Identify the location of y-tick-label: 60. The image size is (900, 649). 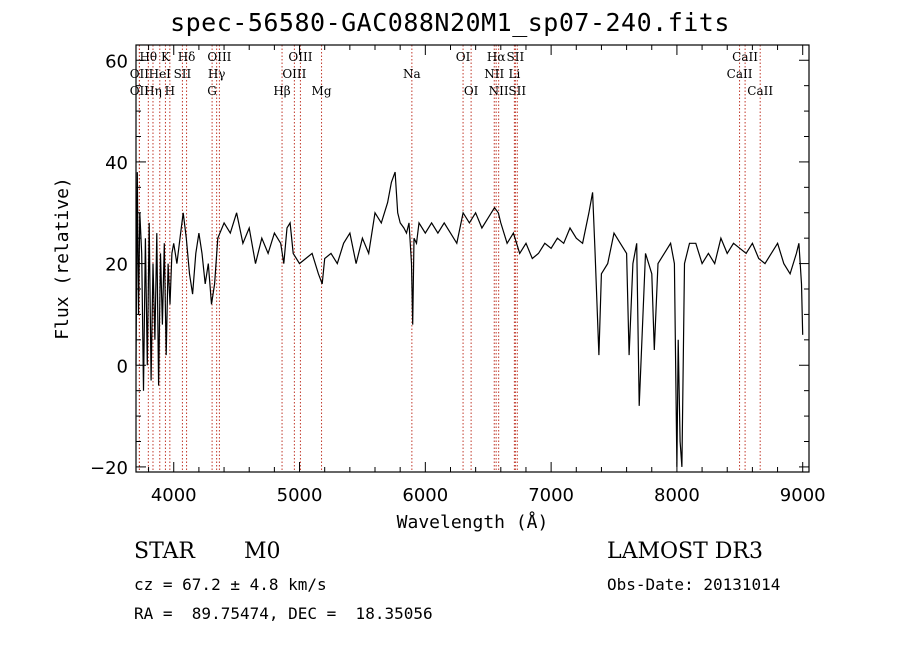
(116, 61).